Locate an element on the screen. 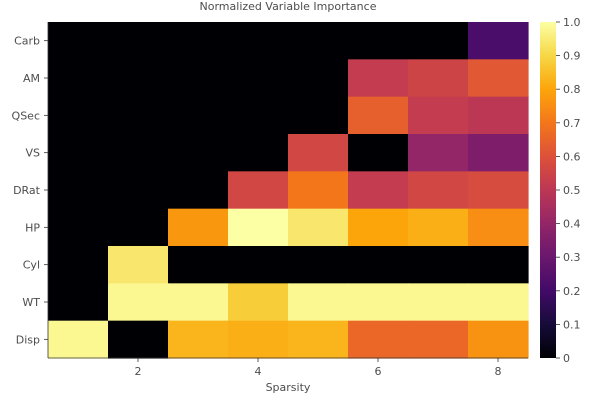 This screenshot has height=400, width=600. y-tick-label: Cyl is located at coordinates (31, 265).